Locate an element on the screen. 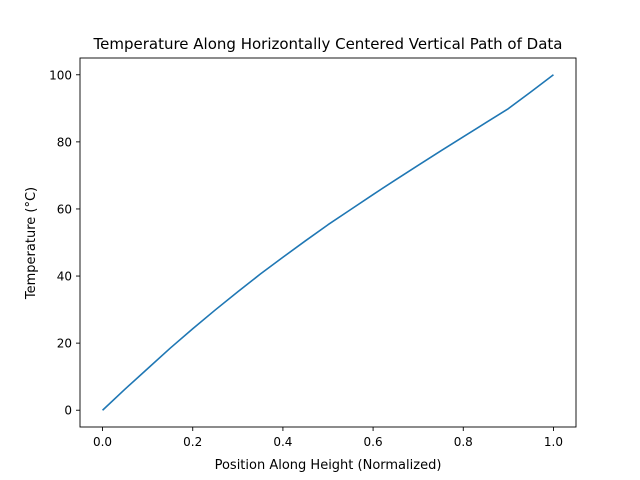  y-tick-label: 40 is located at coordinates (64, 277).